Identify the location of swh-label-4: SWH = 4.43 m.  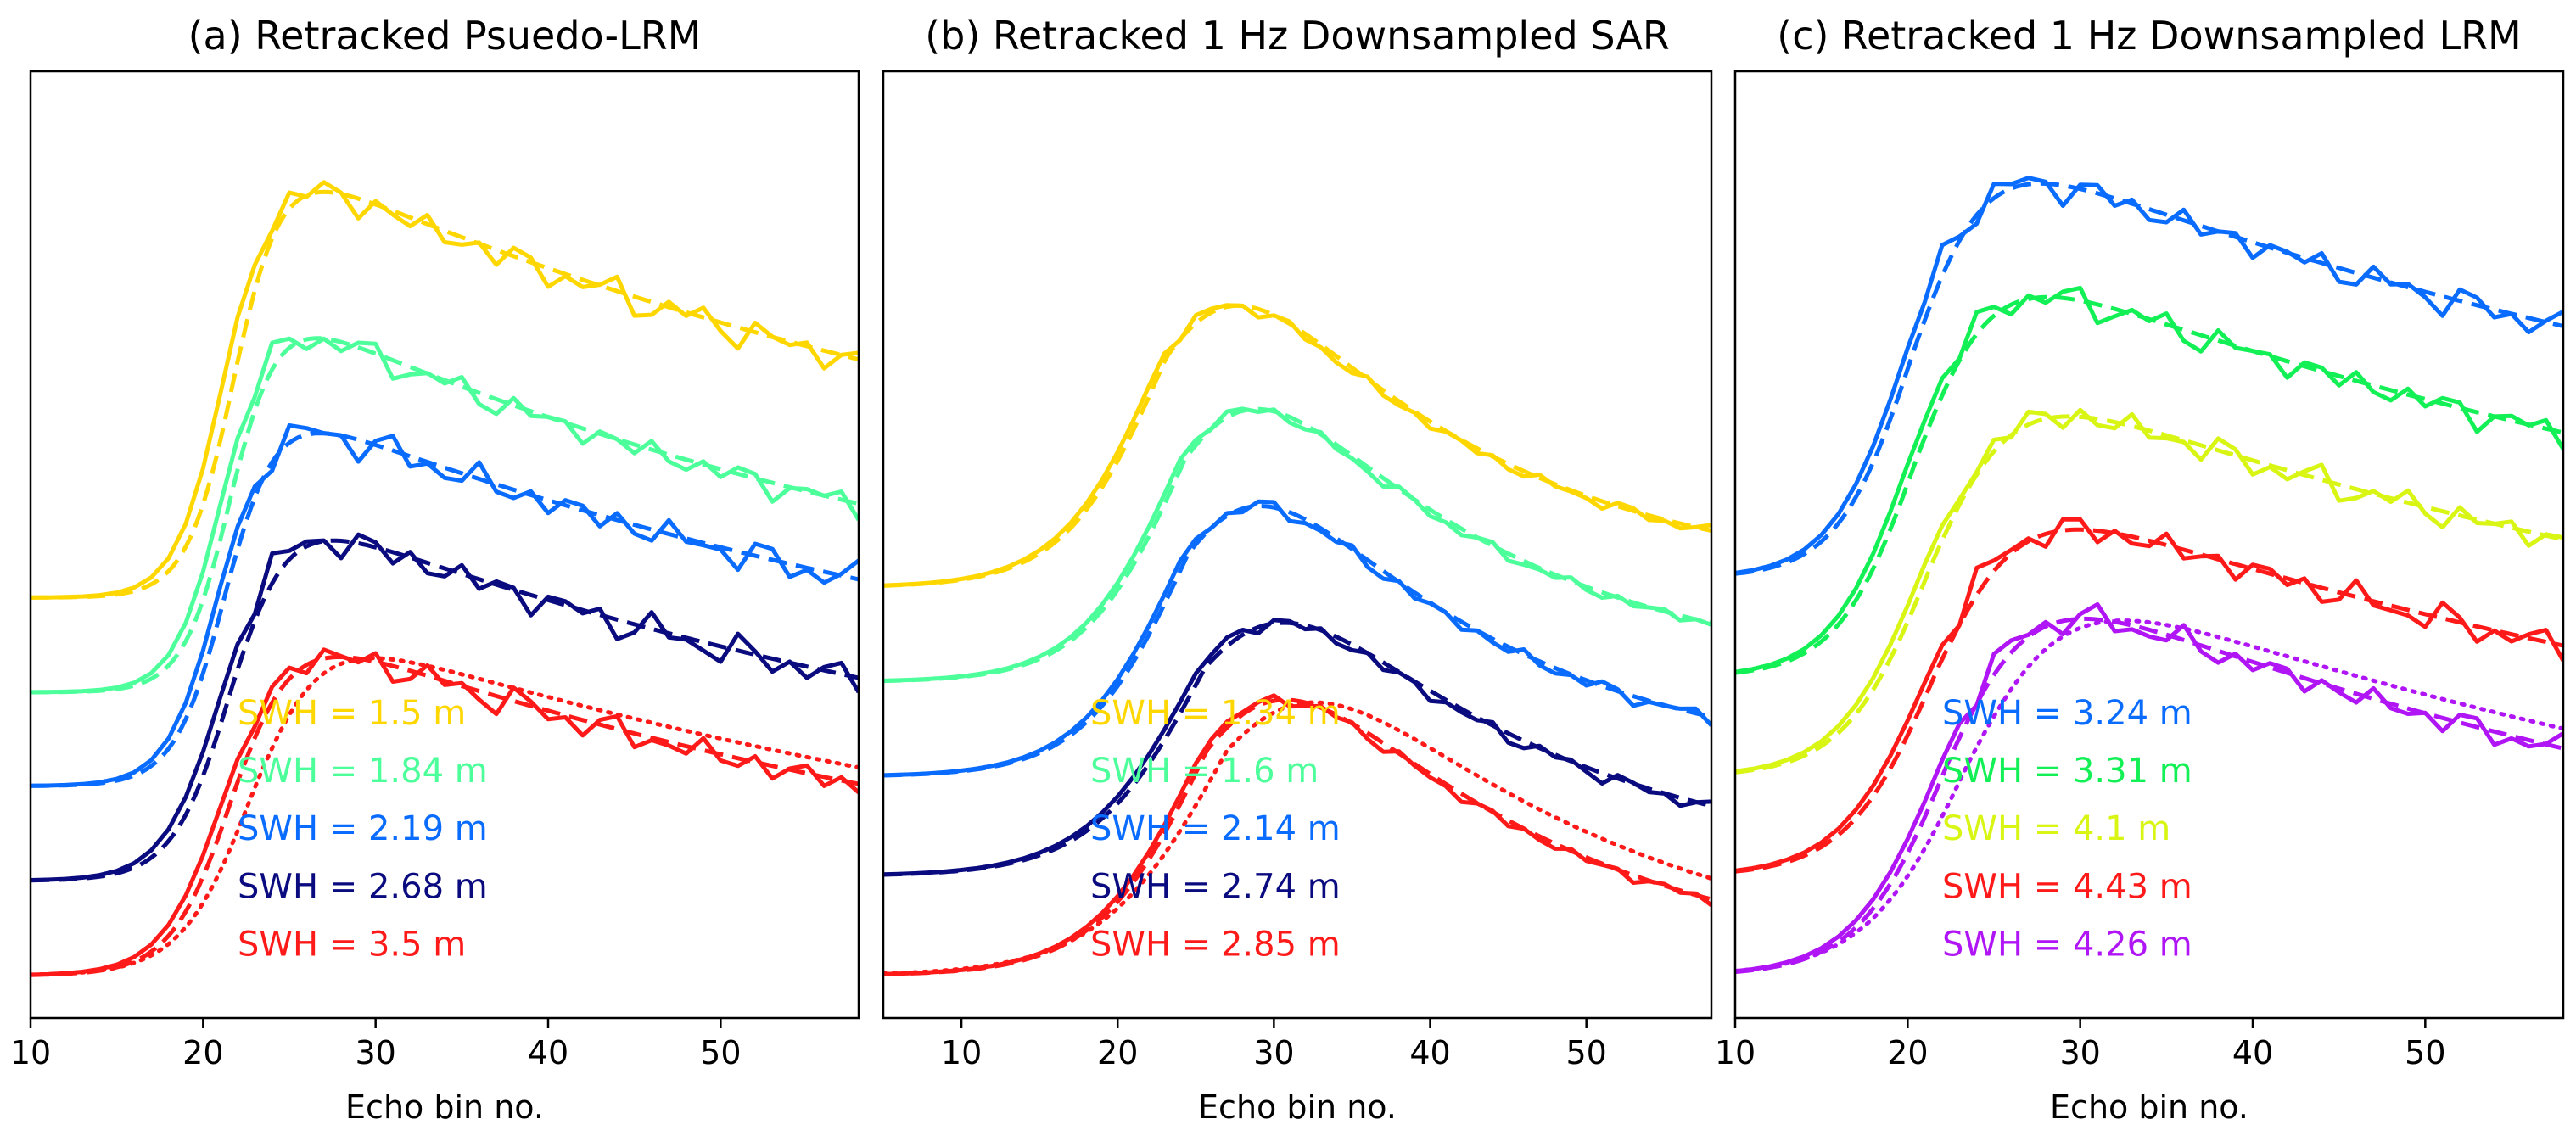
(2067, 886).